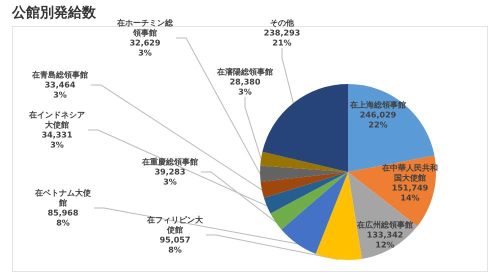  I want to click on data-label: 33,464 3%, so click(60, 90).